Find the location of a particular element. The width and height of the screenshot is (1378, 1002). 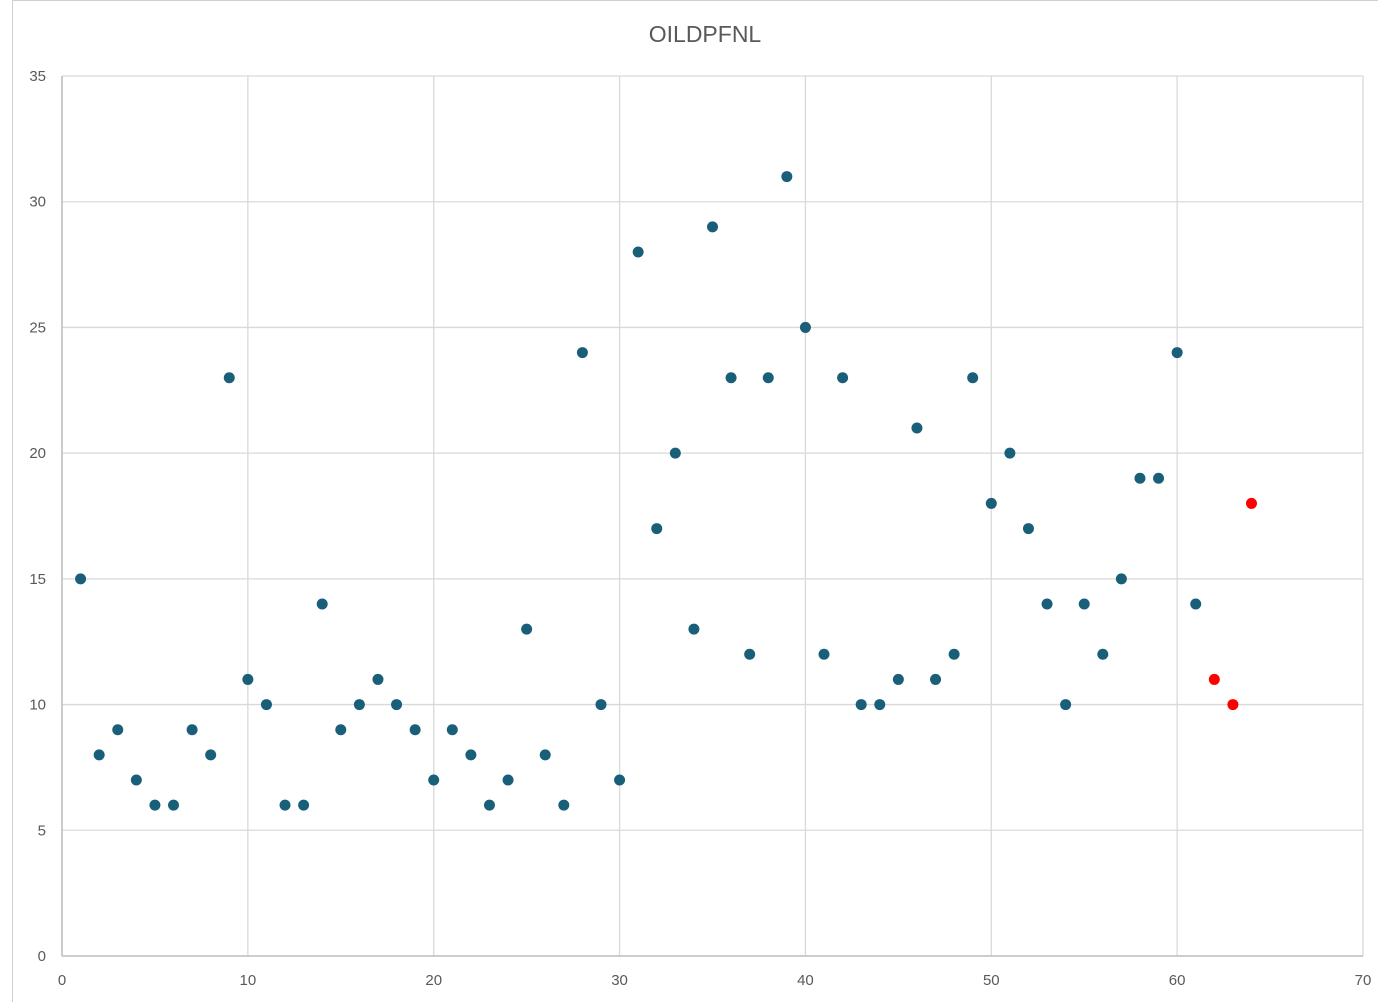

window-top-edge is located at coordinates (695, 0).